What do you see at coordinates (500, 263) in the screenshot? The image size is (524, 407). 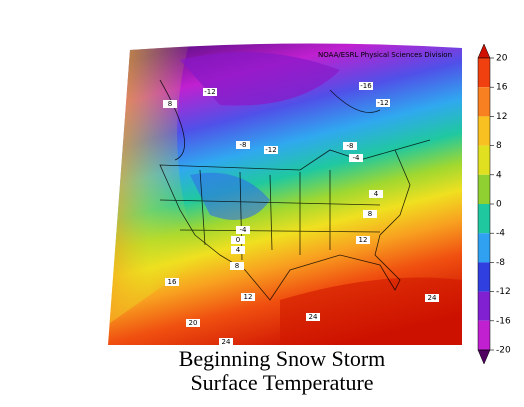 I see `colorbar-tick-label: -8` at bounding box center [500, 263].